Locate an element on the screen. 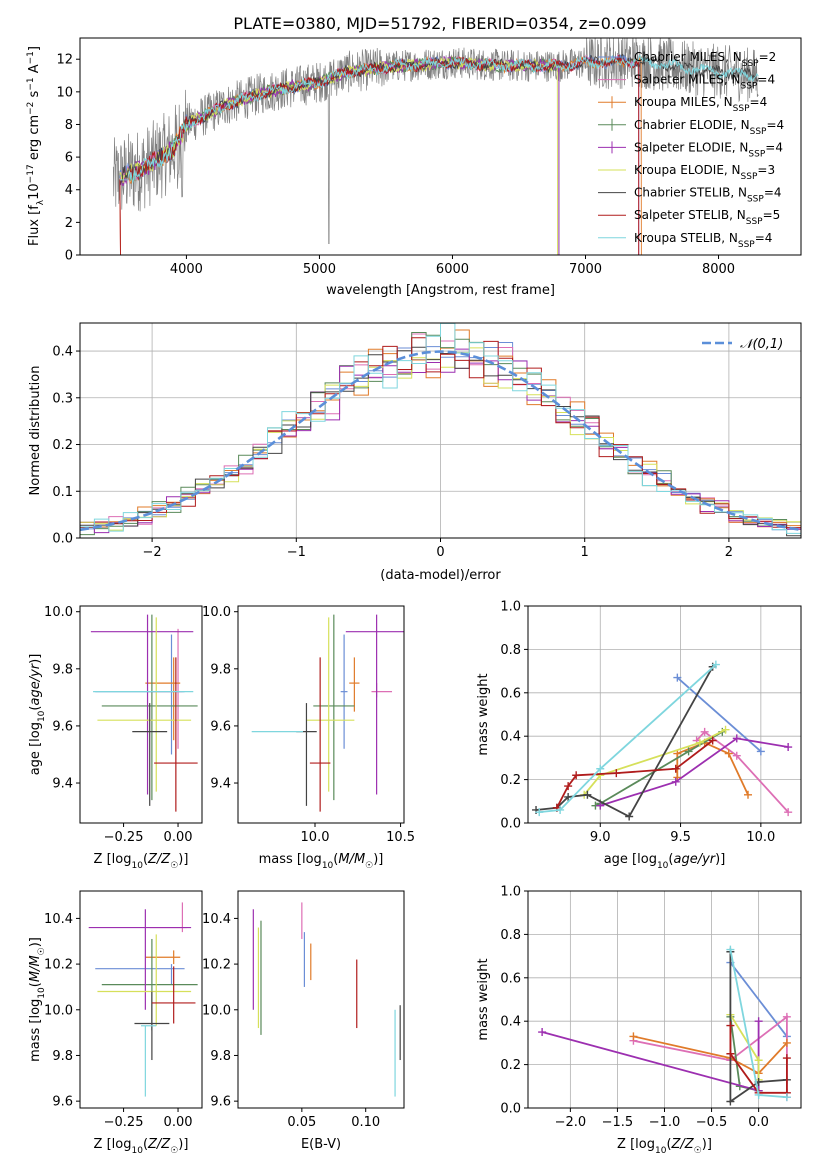 Image resolution: width=819 pixels, height=1170 pixels. legend-entry-part: Chabrier MILES, N is located at coordinates (688, 57).